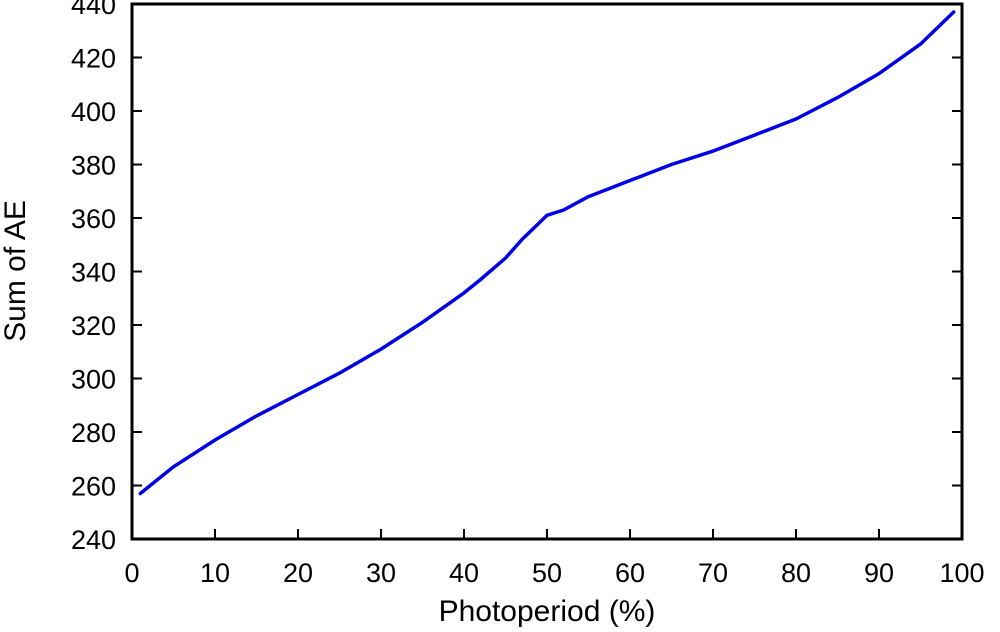 The width and height of the screenshot is (1000, 632). What do you see at coordinates (93, 433) in the screenshot?
I see `y-tick-label: 280` at bounding box center [93, 433].